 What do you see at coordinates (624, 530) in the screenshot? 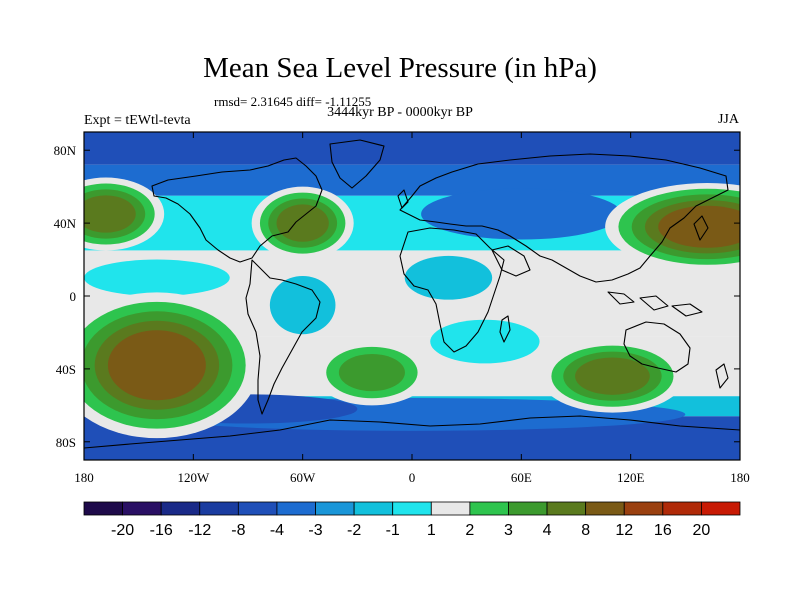
I see `colorbar-label: 12` at bounding box center [624, 530].